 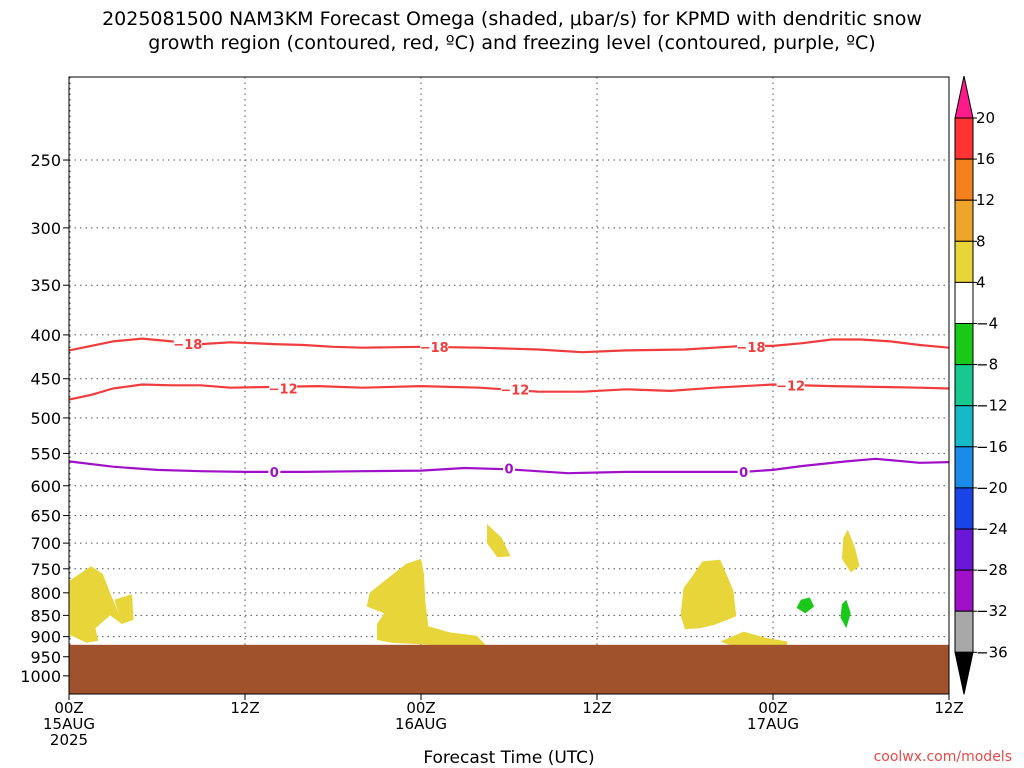 I want to click on y-tick-label-950: 950, so click(x=45, y=657).